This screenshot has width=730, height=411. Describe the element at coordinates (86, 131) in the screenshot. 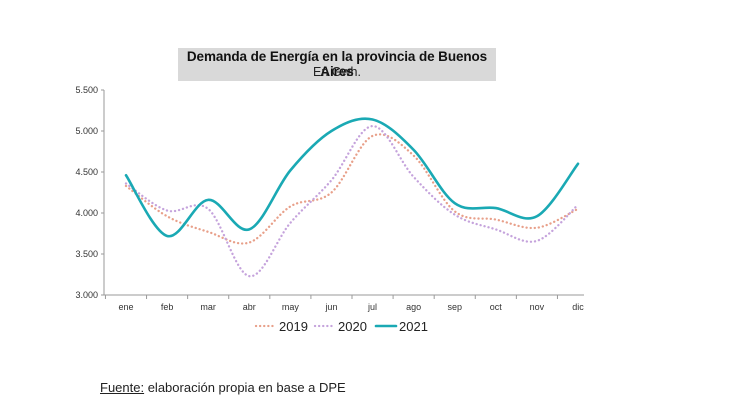

I see `y-tick-label: 5.000` at that location.